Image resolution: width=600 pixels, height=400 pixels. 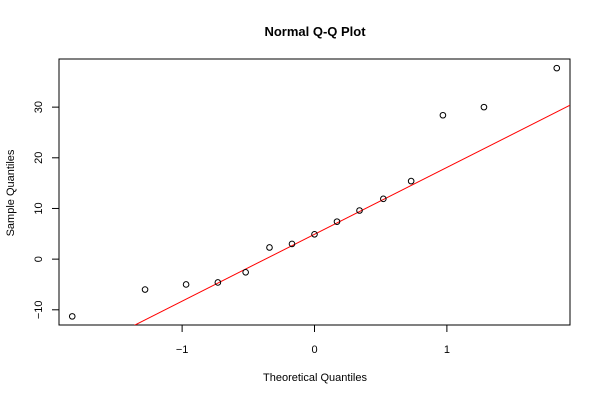 I want to click on y-axis: −10 0 10 20 30, so click(x=46, y=210).